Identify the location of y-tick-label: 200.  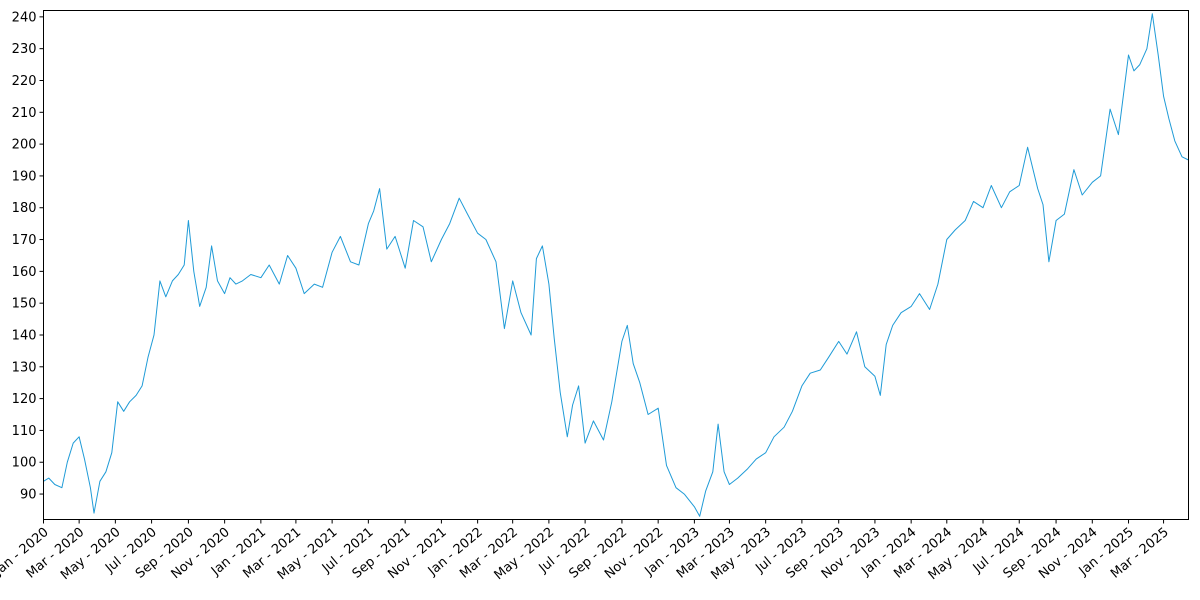
(24, 145).